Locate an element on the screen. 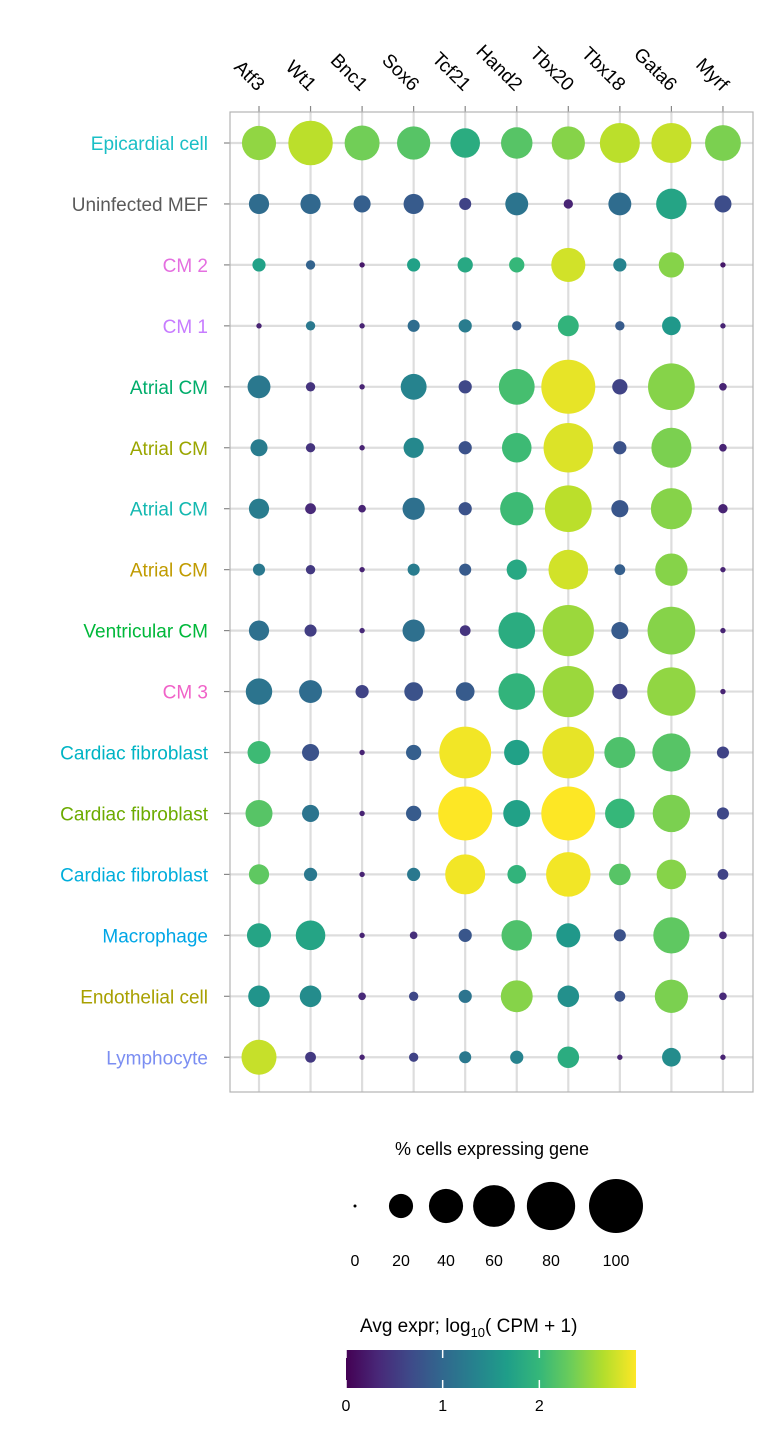 The image size is (777, 1445). gene-label: Sox6 is located at coordinates (399, 72).